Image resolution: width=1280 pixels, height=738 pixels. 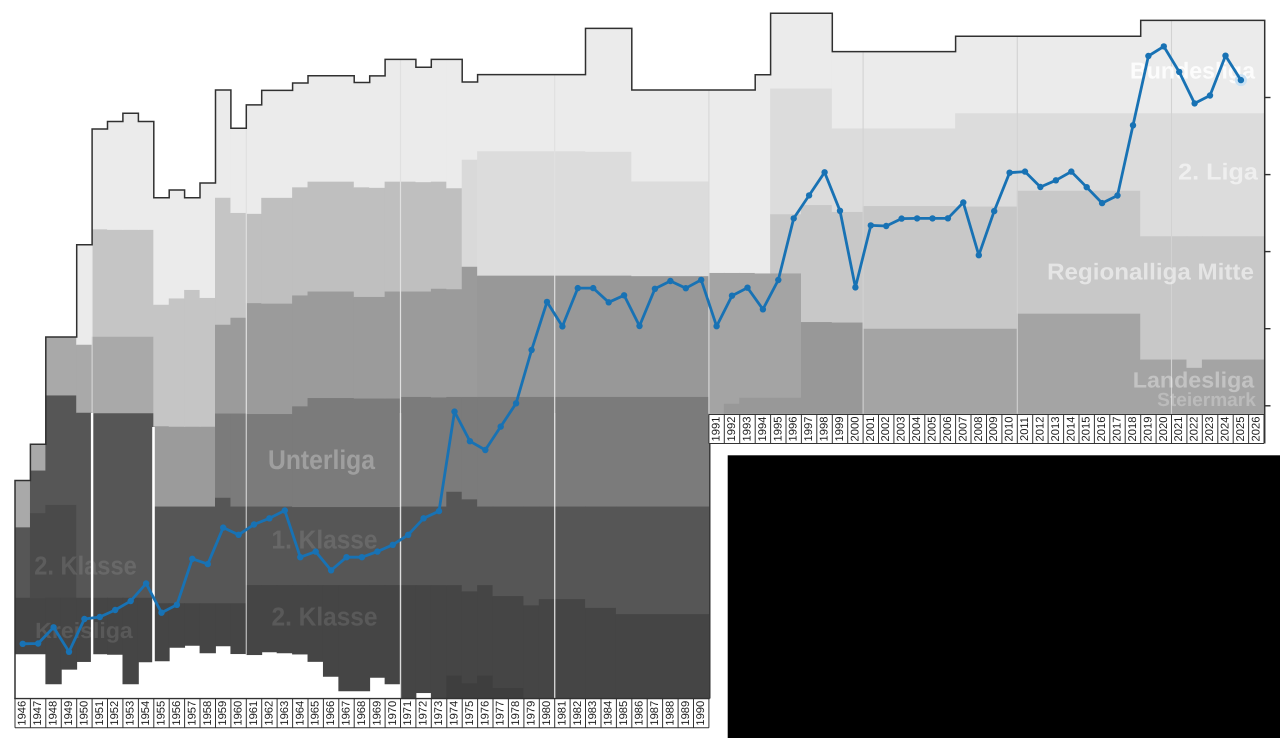 I want to click on svg-text: 1996, so click(x=794, y=429).